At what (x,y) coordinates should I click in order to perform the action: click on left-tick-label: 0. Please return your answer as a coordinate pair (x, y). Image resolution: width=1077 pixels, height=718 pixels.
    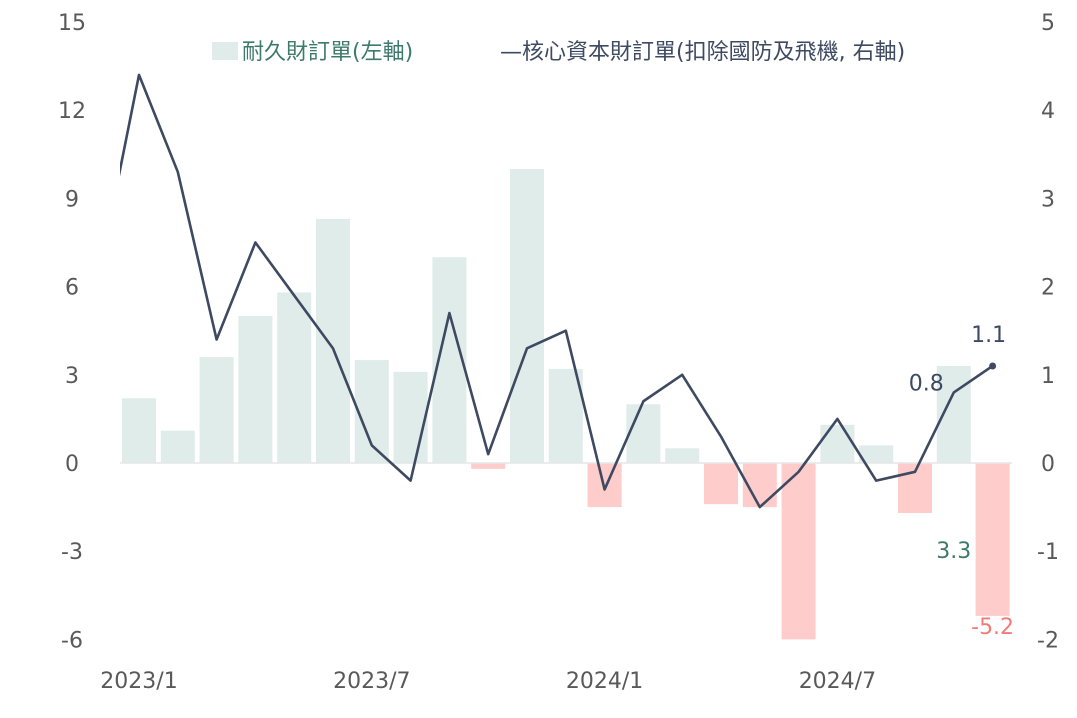
    Looking at the image, I should click on (72, 464).